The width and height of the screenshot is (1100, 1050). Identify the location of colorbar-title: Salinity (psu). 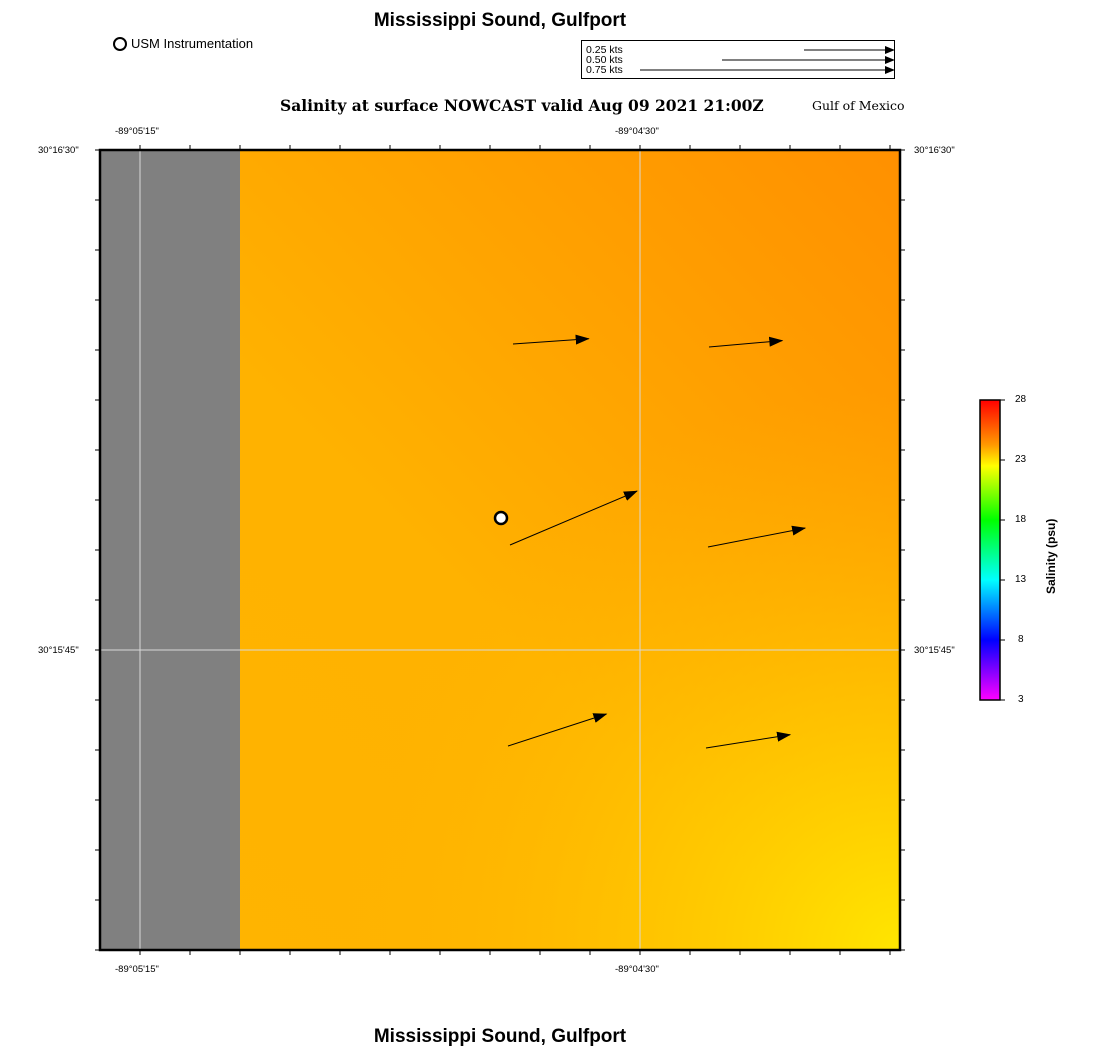
(1051, 556).